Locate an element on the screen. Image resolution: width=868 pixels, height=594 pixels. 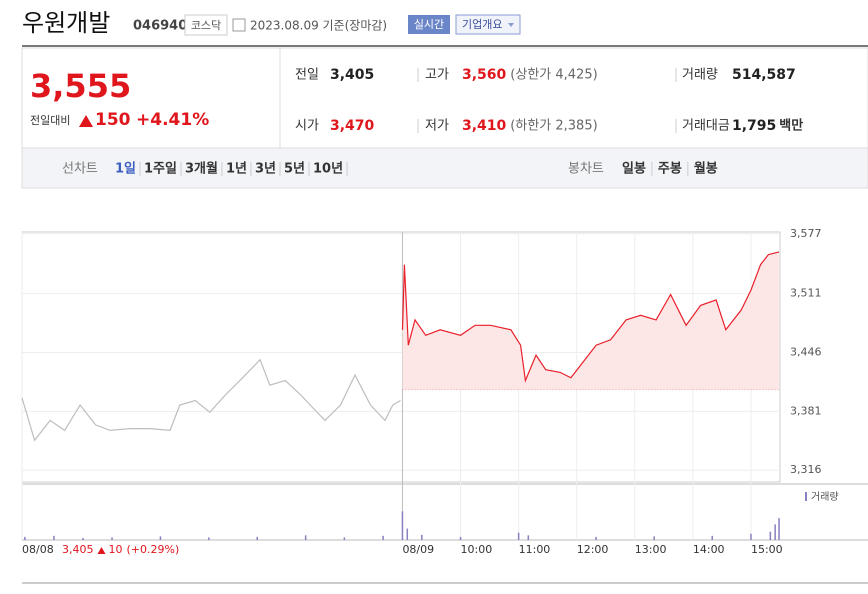
y-tick-label: 3,511 is located at coordinates (806, 293).